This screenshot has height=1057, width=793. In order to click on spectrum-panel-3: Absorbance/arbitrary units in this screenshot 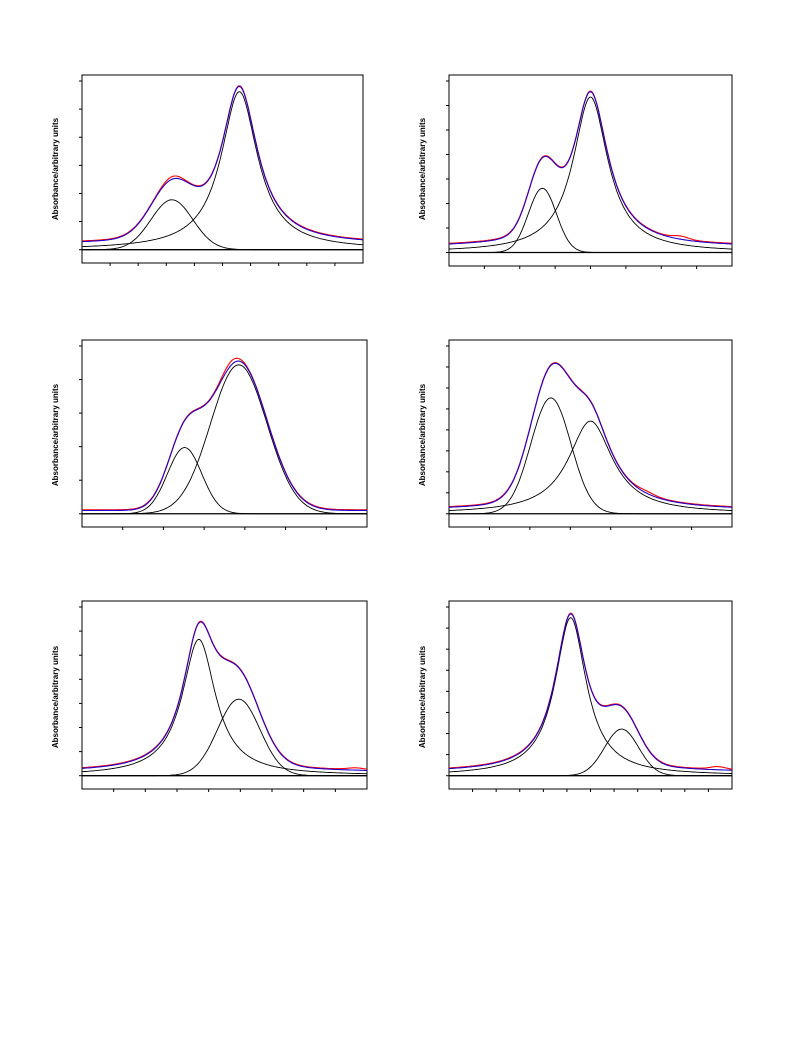, I will do `click(209, 434)`.